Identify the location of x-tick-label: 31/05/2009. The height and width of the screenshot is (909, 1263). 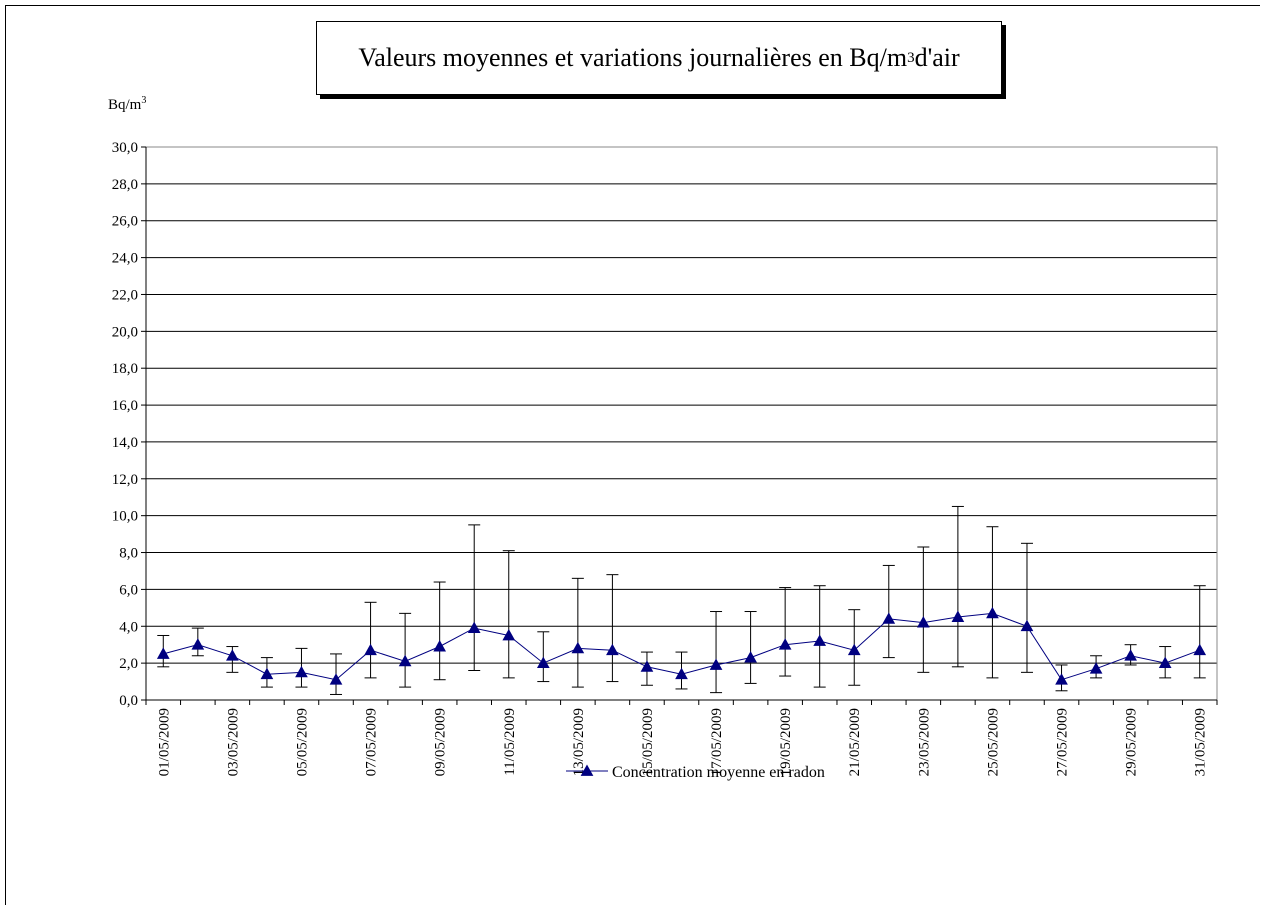
(1201, 742).